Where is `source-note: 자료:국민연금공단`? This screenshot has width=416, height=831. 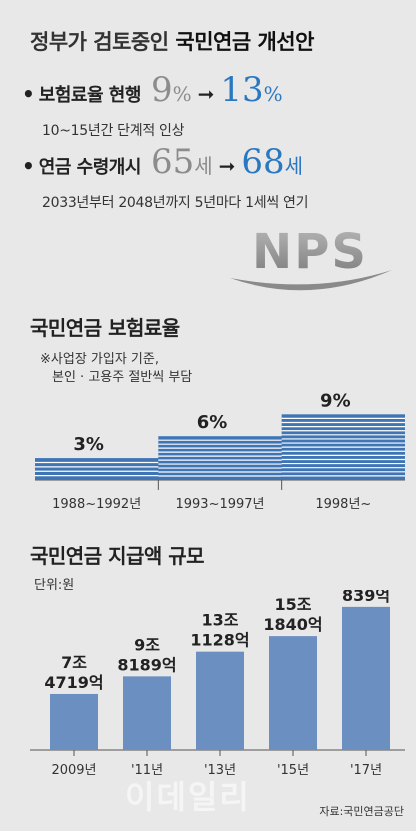 source-note: 자료:국민연금공단 is located at coordinates (361, 811).